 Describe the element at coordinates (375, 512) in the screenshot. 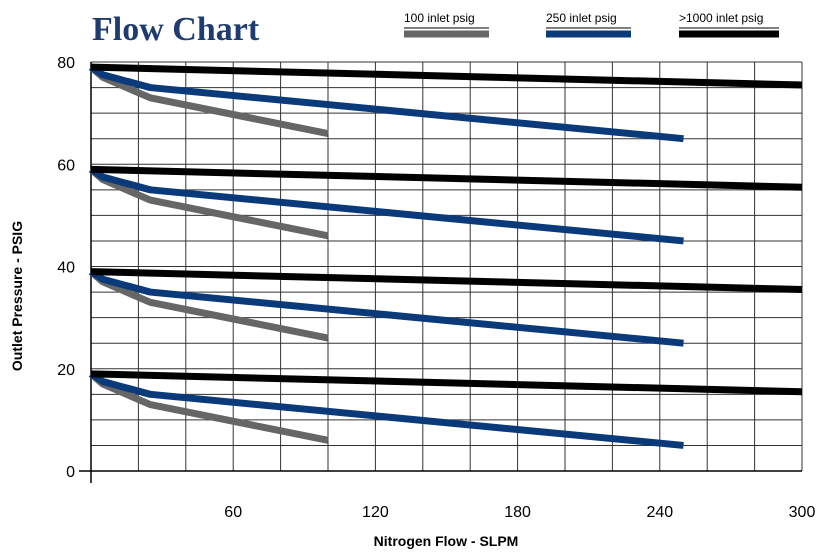

I see `x-tick-label: 120` at that location.